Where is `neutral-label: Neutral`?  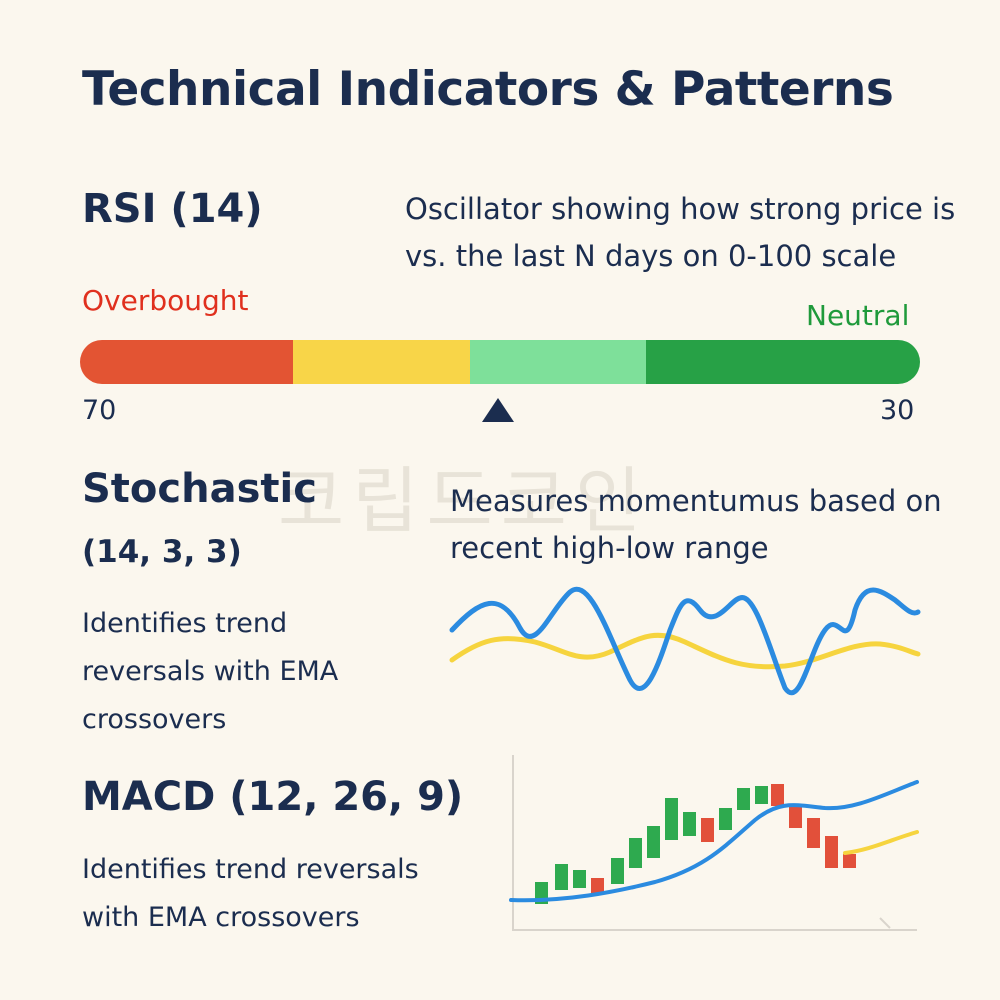
neutral-label: Neutral is located at coordinates (858, 315).